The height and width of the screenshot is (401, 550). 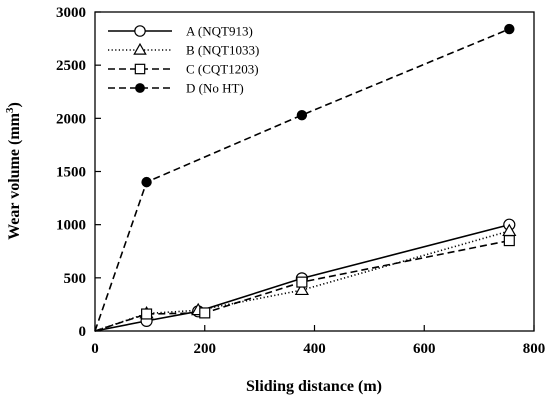 What do you see at coordinates (71, 173) in the screenshot?
I see `y-tick-label-1500: 1500` at bounding box center [71, 173].